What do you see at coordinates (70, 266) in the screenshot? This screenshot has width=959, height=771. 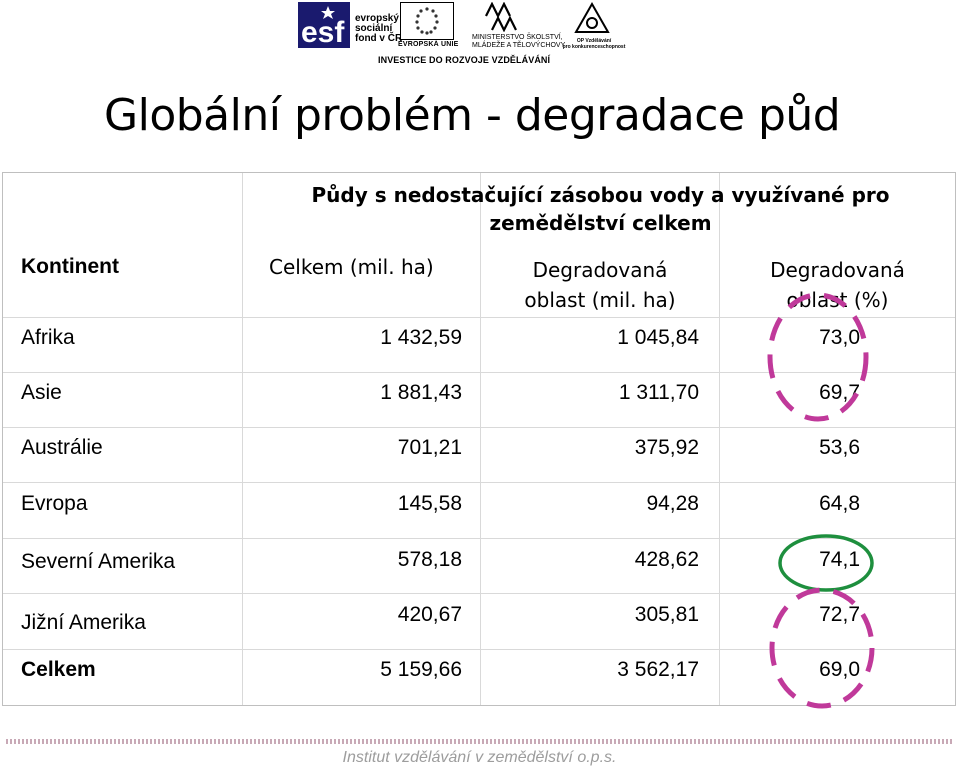 I see `col-header-continent: Kontinent` at bounding box center [70, 266].